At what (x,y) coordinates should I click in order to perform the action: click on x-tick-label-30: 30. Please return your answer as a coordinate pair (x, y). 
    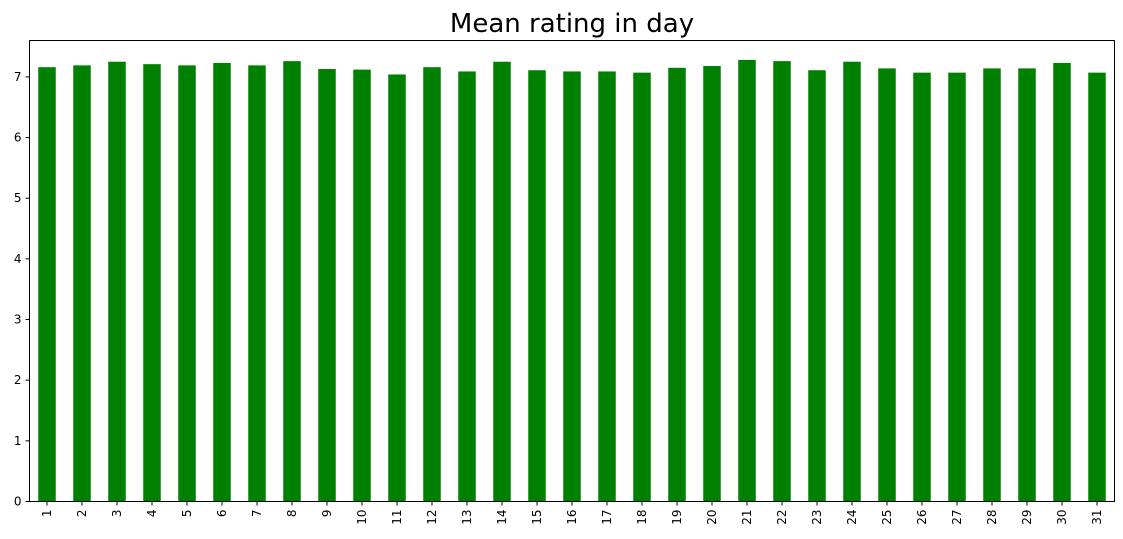
    Looking at the image, I should click on (1062, 517).